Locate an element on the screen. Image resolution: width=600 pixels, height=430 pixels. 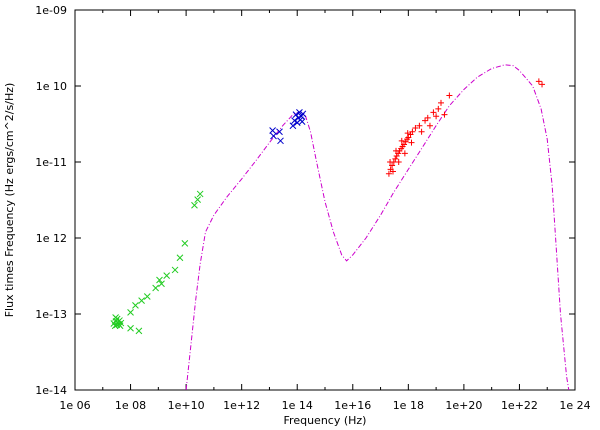
x-tick-label: 1e 08 is located at coordinates (130, 405).